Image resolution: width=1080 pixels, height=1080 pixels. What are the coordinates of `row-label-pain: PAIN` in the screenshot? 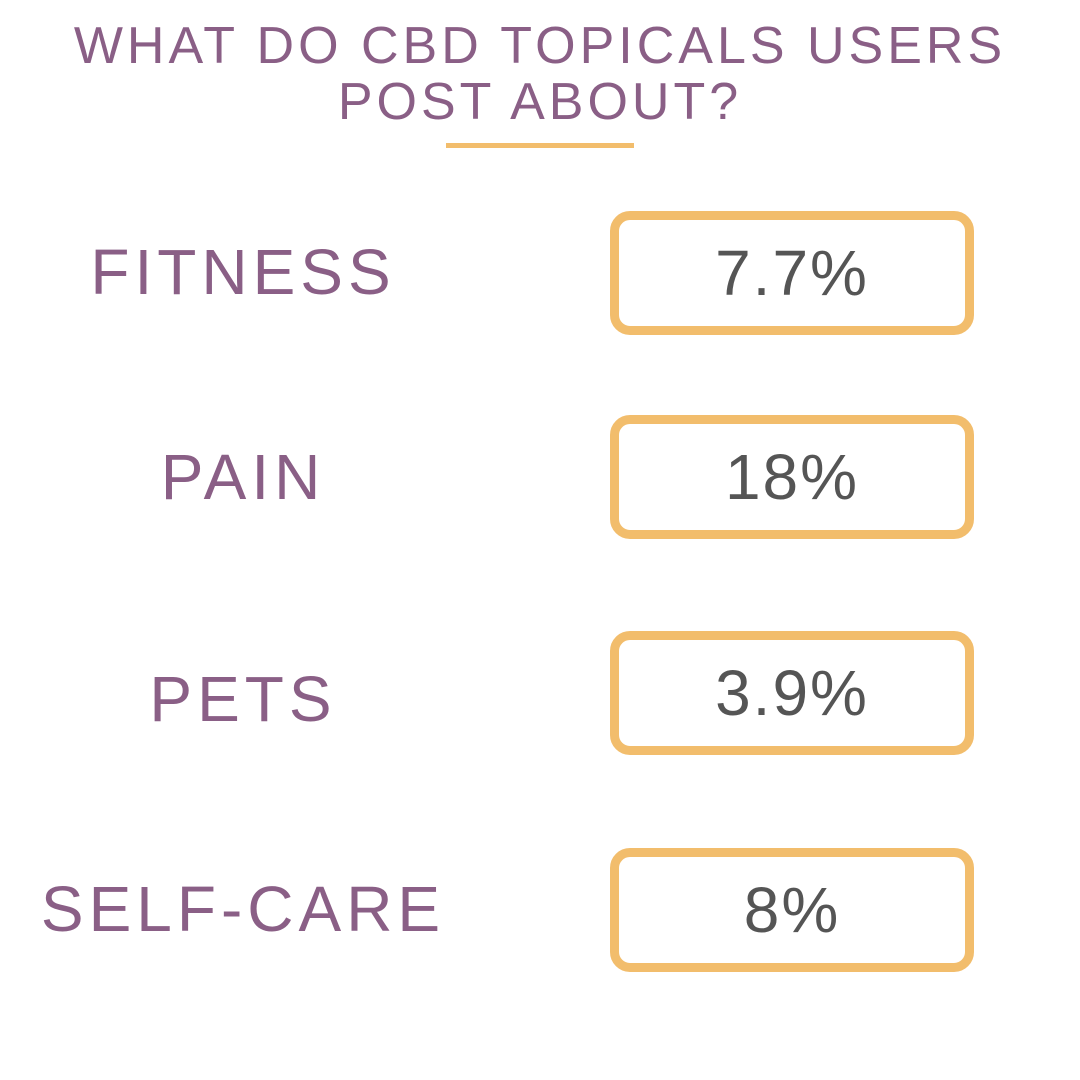 It's located at (243, 477).